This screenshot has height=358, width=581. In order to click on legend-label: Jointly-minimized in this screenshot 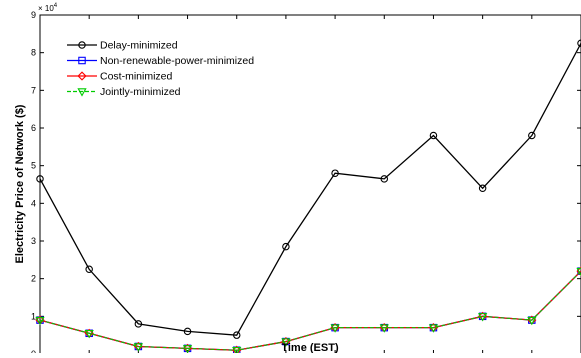, I will do `click(140, 92)`.